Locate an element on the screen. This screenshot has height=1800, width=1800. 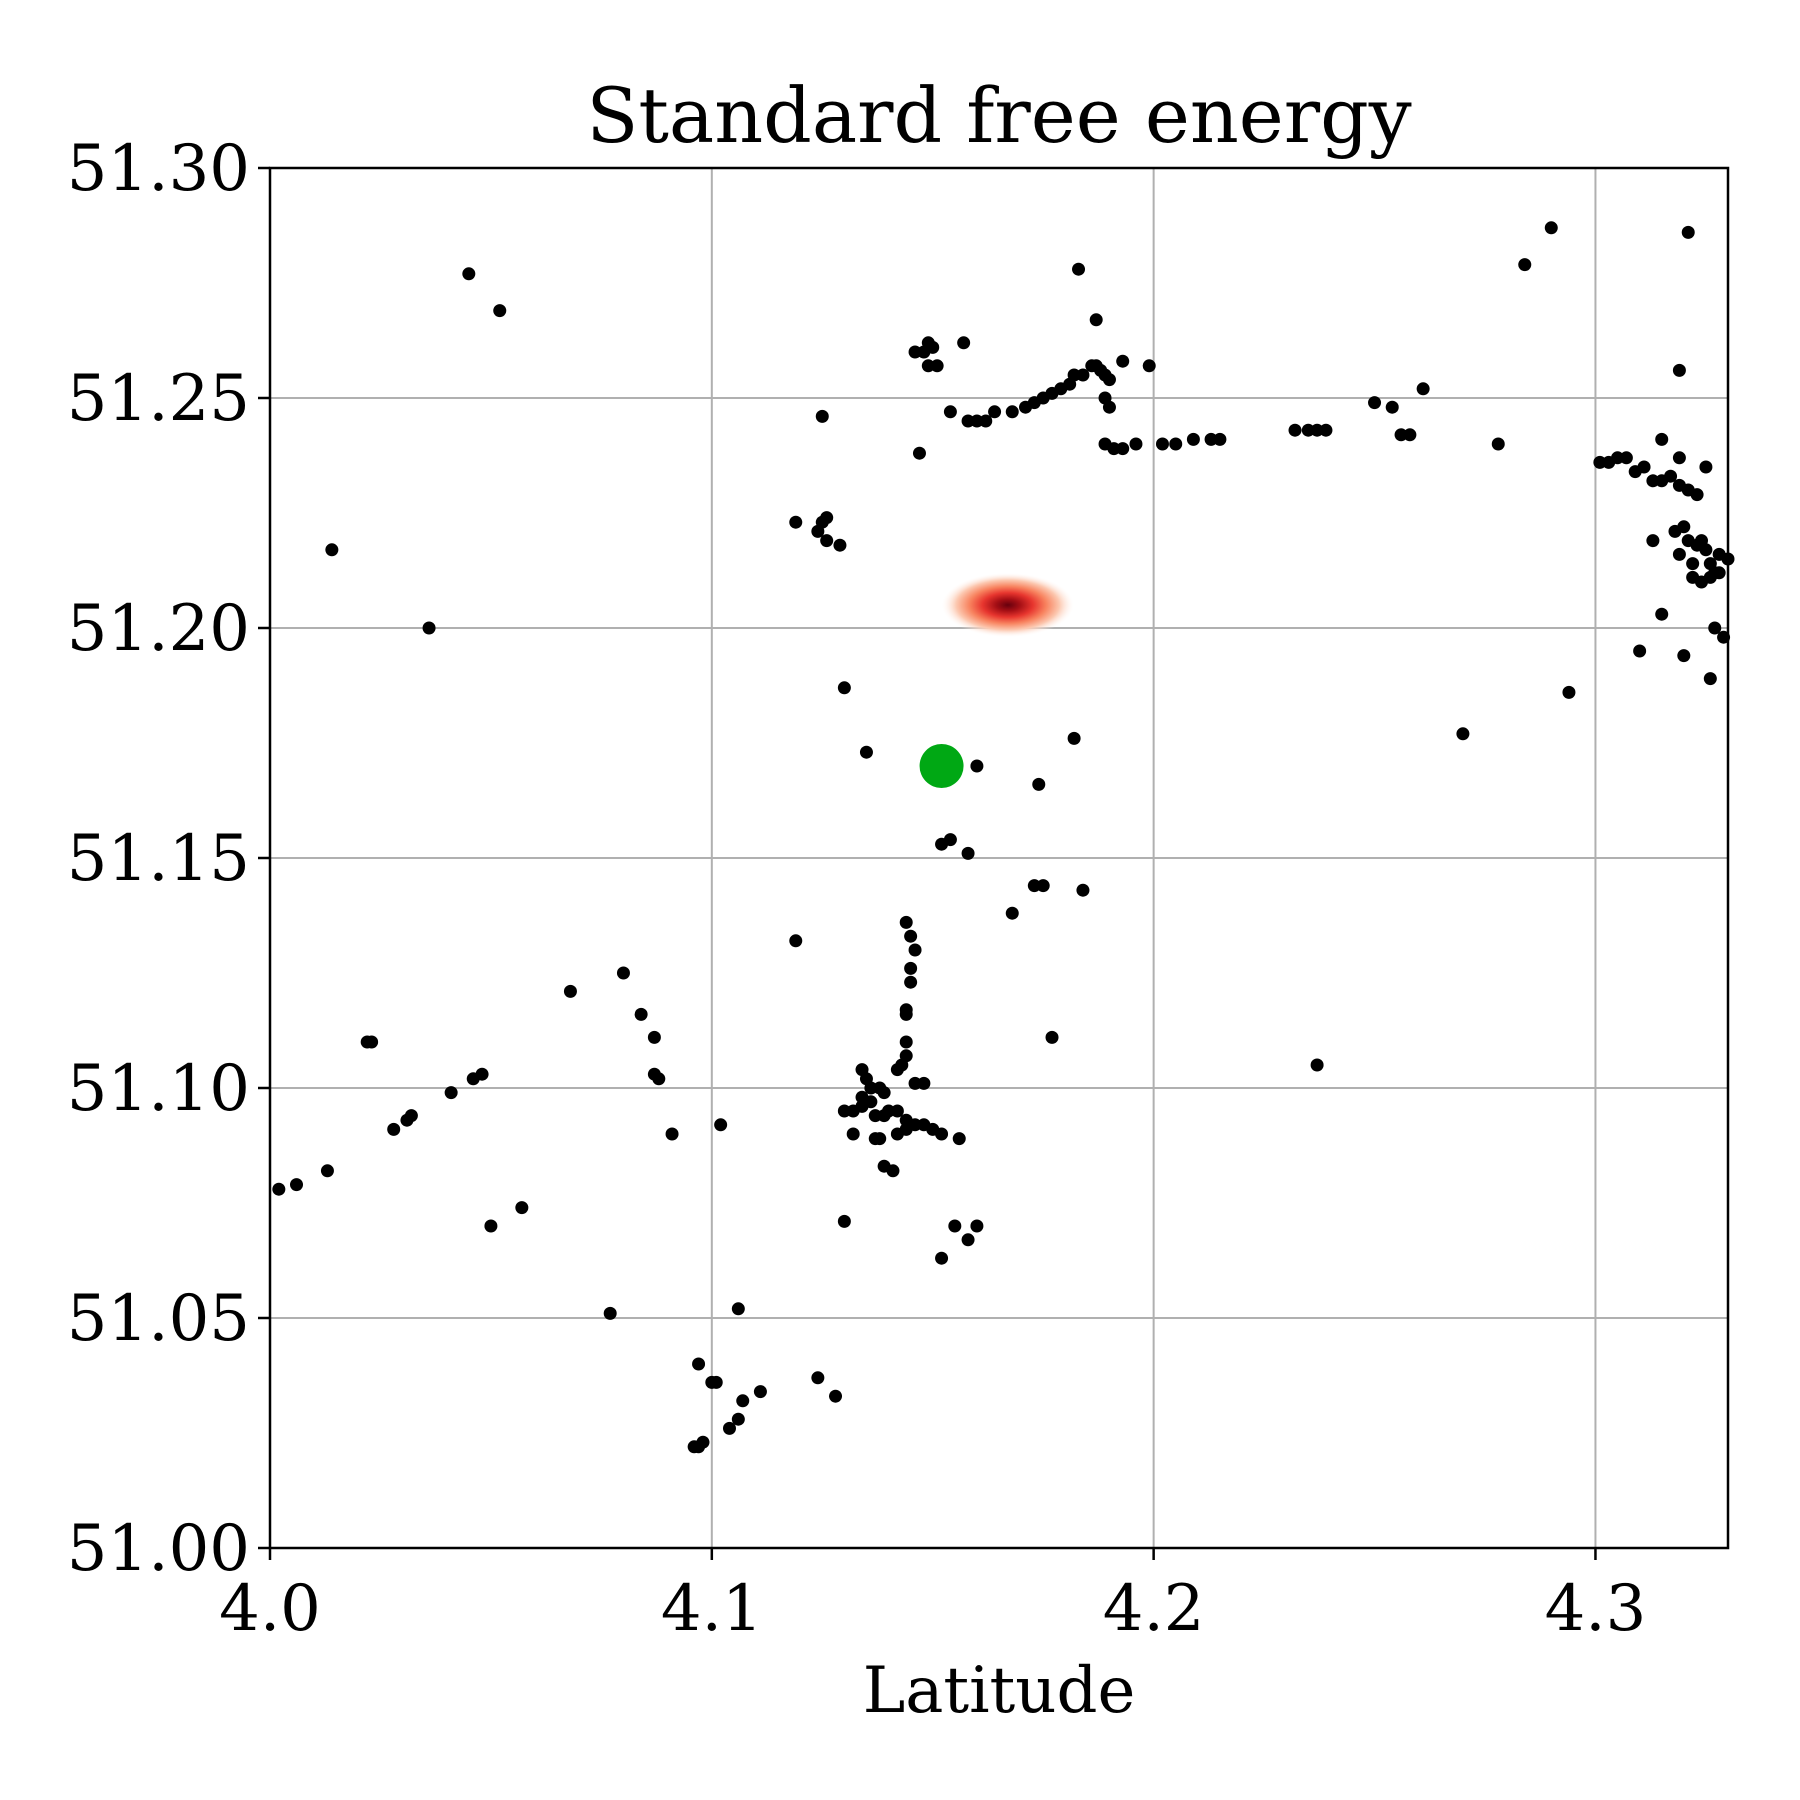
highlight-point is located at coordinates (941, 766).